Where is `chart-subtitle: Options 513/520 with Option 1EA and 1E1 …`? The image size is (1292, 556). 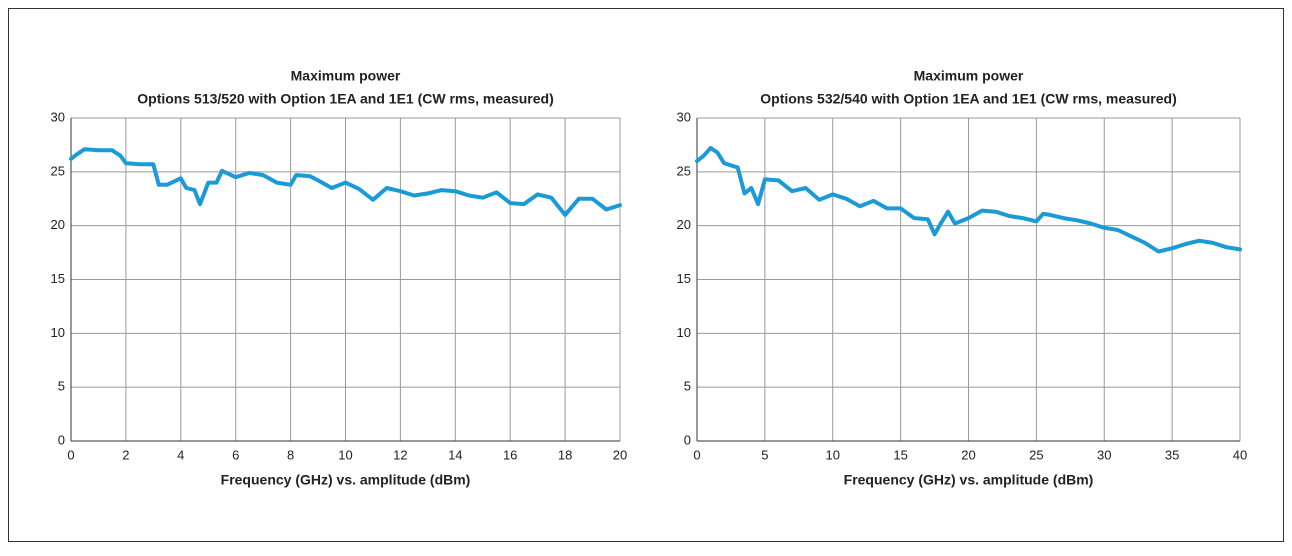 chart-subtitle: Options 513/520 with Option 1EA and 1E1 … is located at coordinates (345, 99).